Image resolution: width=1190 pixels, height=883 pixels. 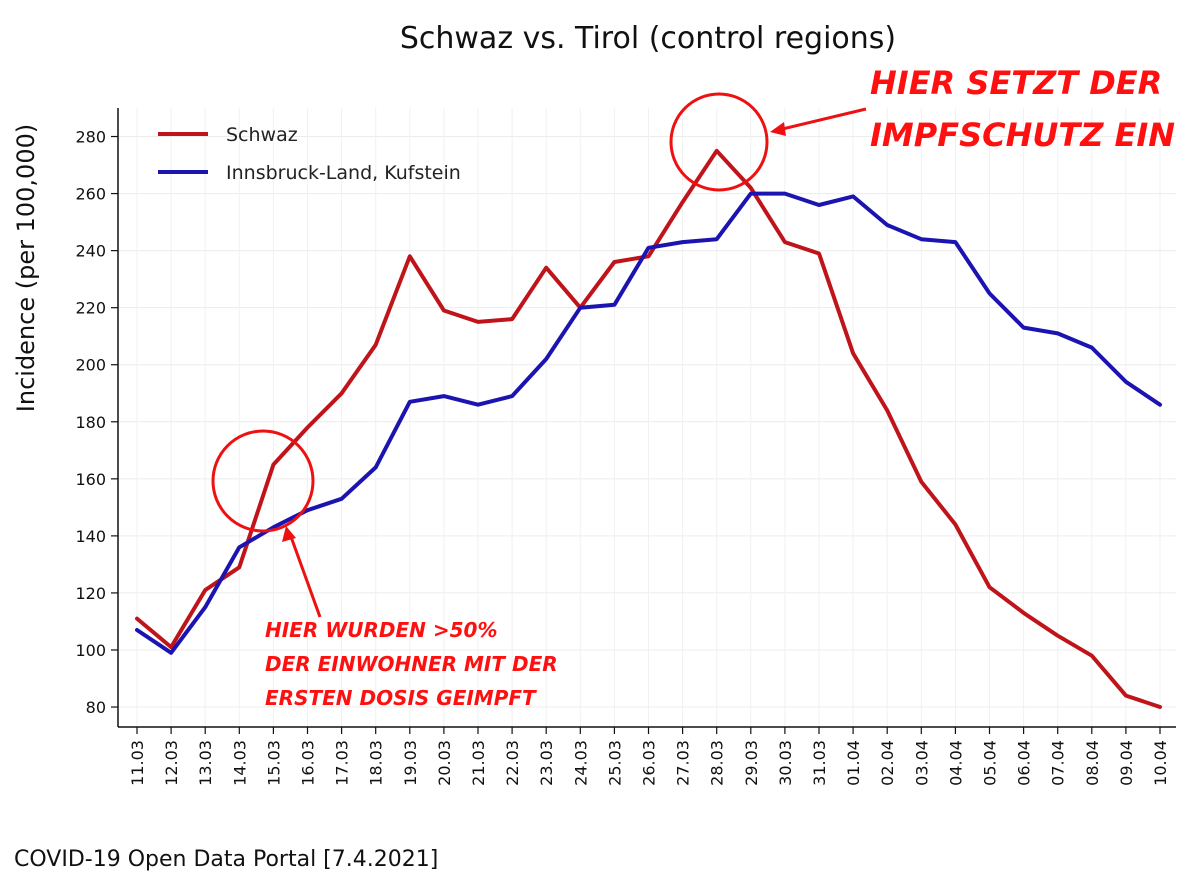 I want to click on y-tick-label: 220, so click(x=90, y=308).